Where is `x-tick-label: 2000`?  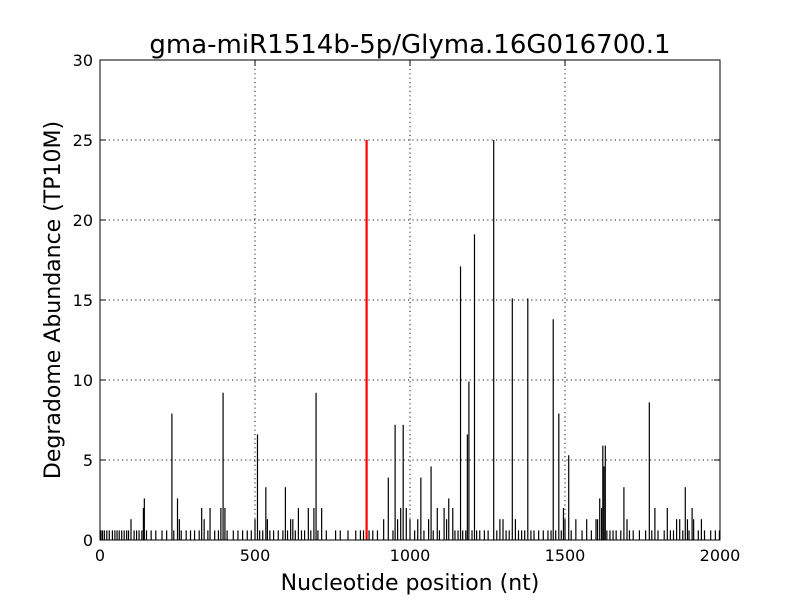
x-tick-label: 2000 is located at coordinates (720, 555).